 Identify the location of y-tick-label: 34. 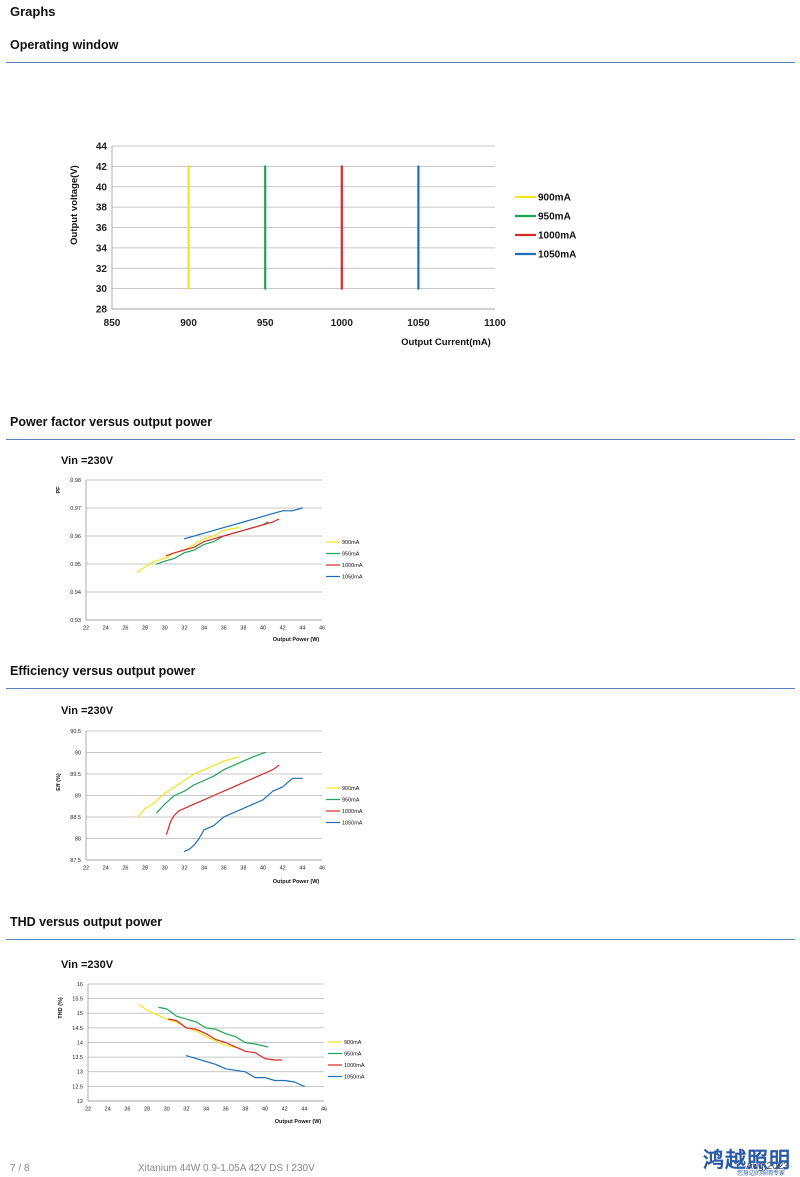
(102, 248).